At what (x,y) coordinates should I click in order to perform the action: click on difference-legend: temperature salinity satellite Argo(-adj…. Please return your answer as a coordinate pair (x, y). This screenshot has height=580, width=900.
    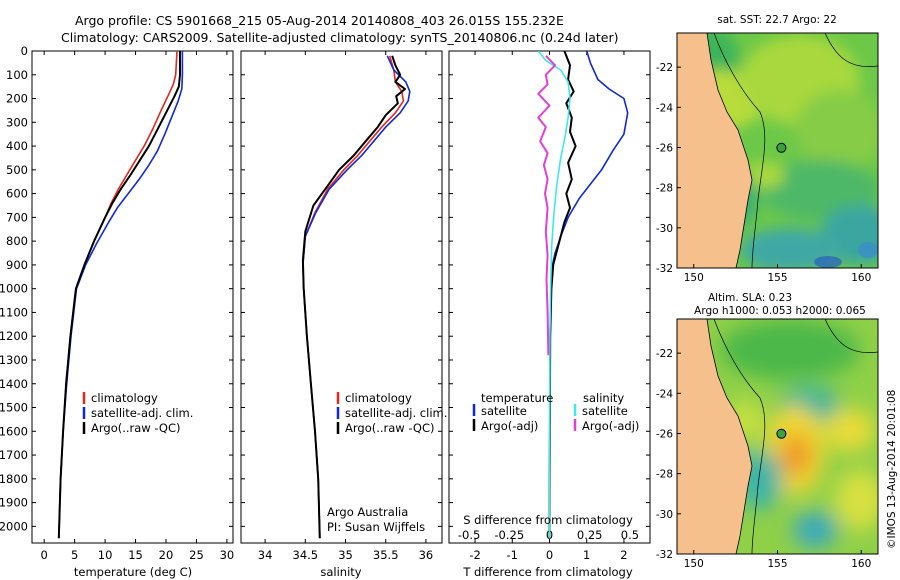
    Looking at the image, I should click on (555, 412).